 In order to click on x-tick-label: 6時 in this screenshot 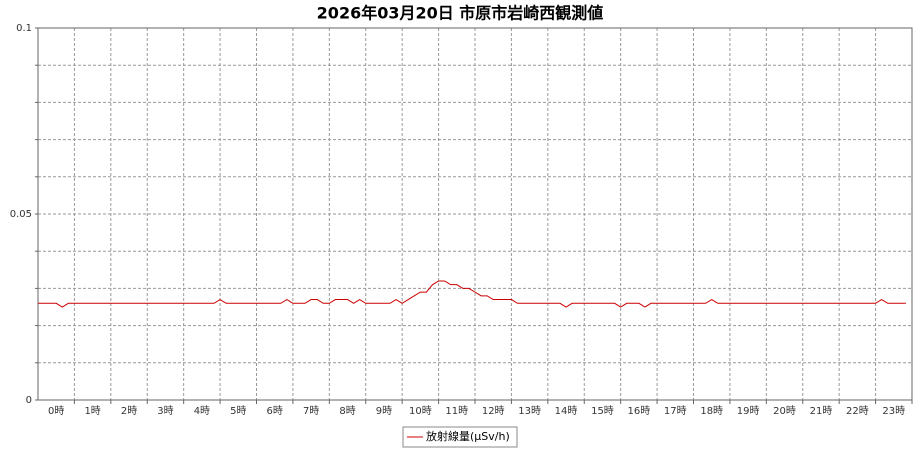, I will do `click(275, 411)`.